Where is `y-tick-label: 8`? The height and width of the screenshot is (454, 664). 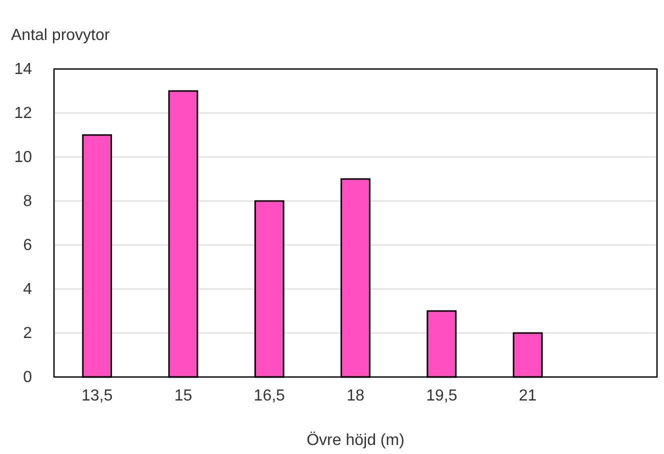 y-tick-label: 8 is located at coordinates (27, 201).